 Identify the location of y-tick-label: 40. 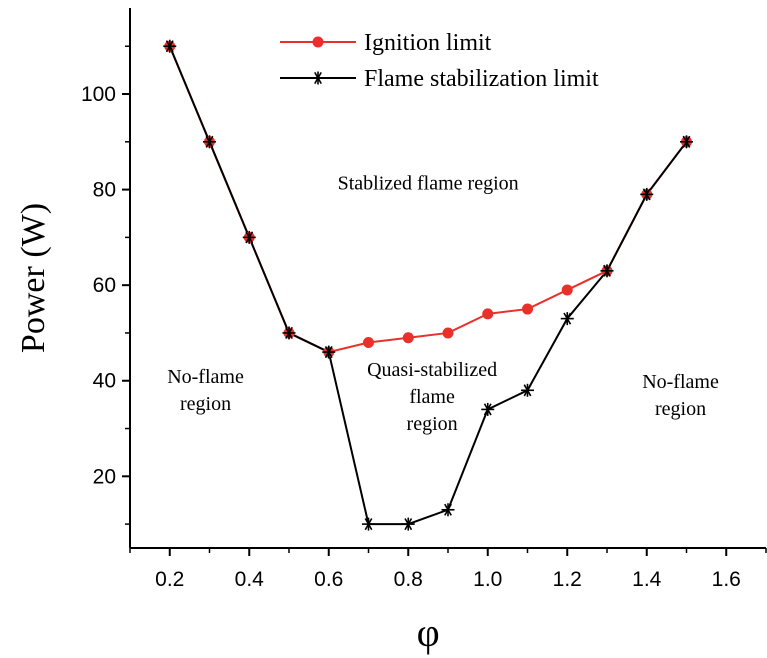
(104, 381).